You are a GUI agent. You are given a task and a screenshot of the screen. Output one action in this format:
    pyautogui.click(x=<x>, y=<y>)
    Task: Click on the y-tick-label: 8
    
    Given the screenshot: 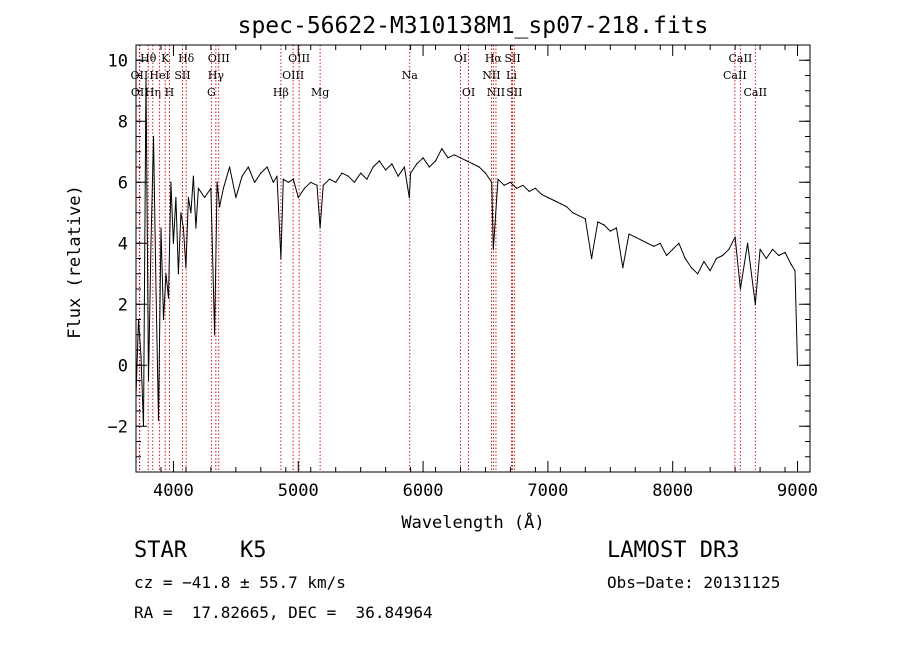 What is the action you would take?
    pyautogui.click(x=123, y=122)
    